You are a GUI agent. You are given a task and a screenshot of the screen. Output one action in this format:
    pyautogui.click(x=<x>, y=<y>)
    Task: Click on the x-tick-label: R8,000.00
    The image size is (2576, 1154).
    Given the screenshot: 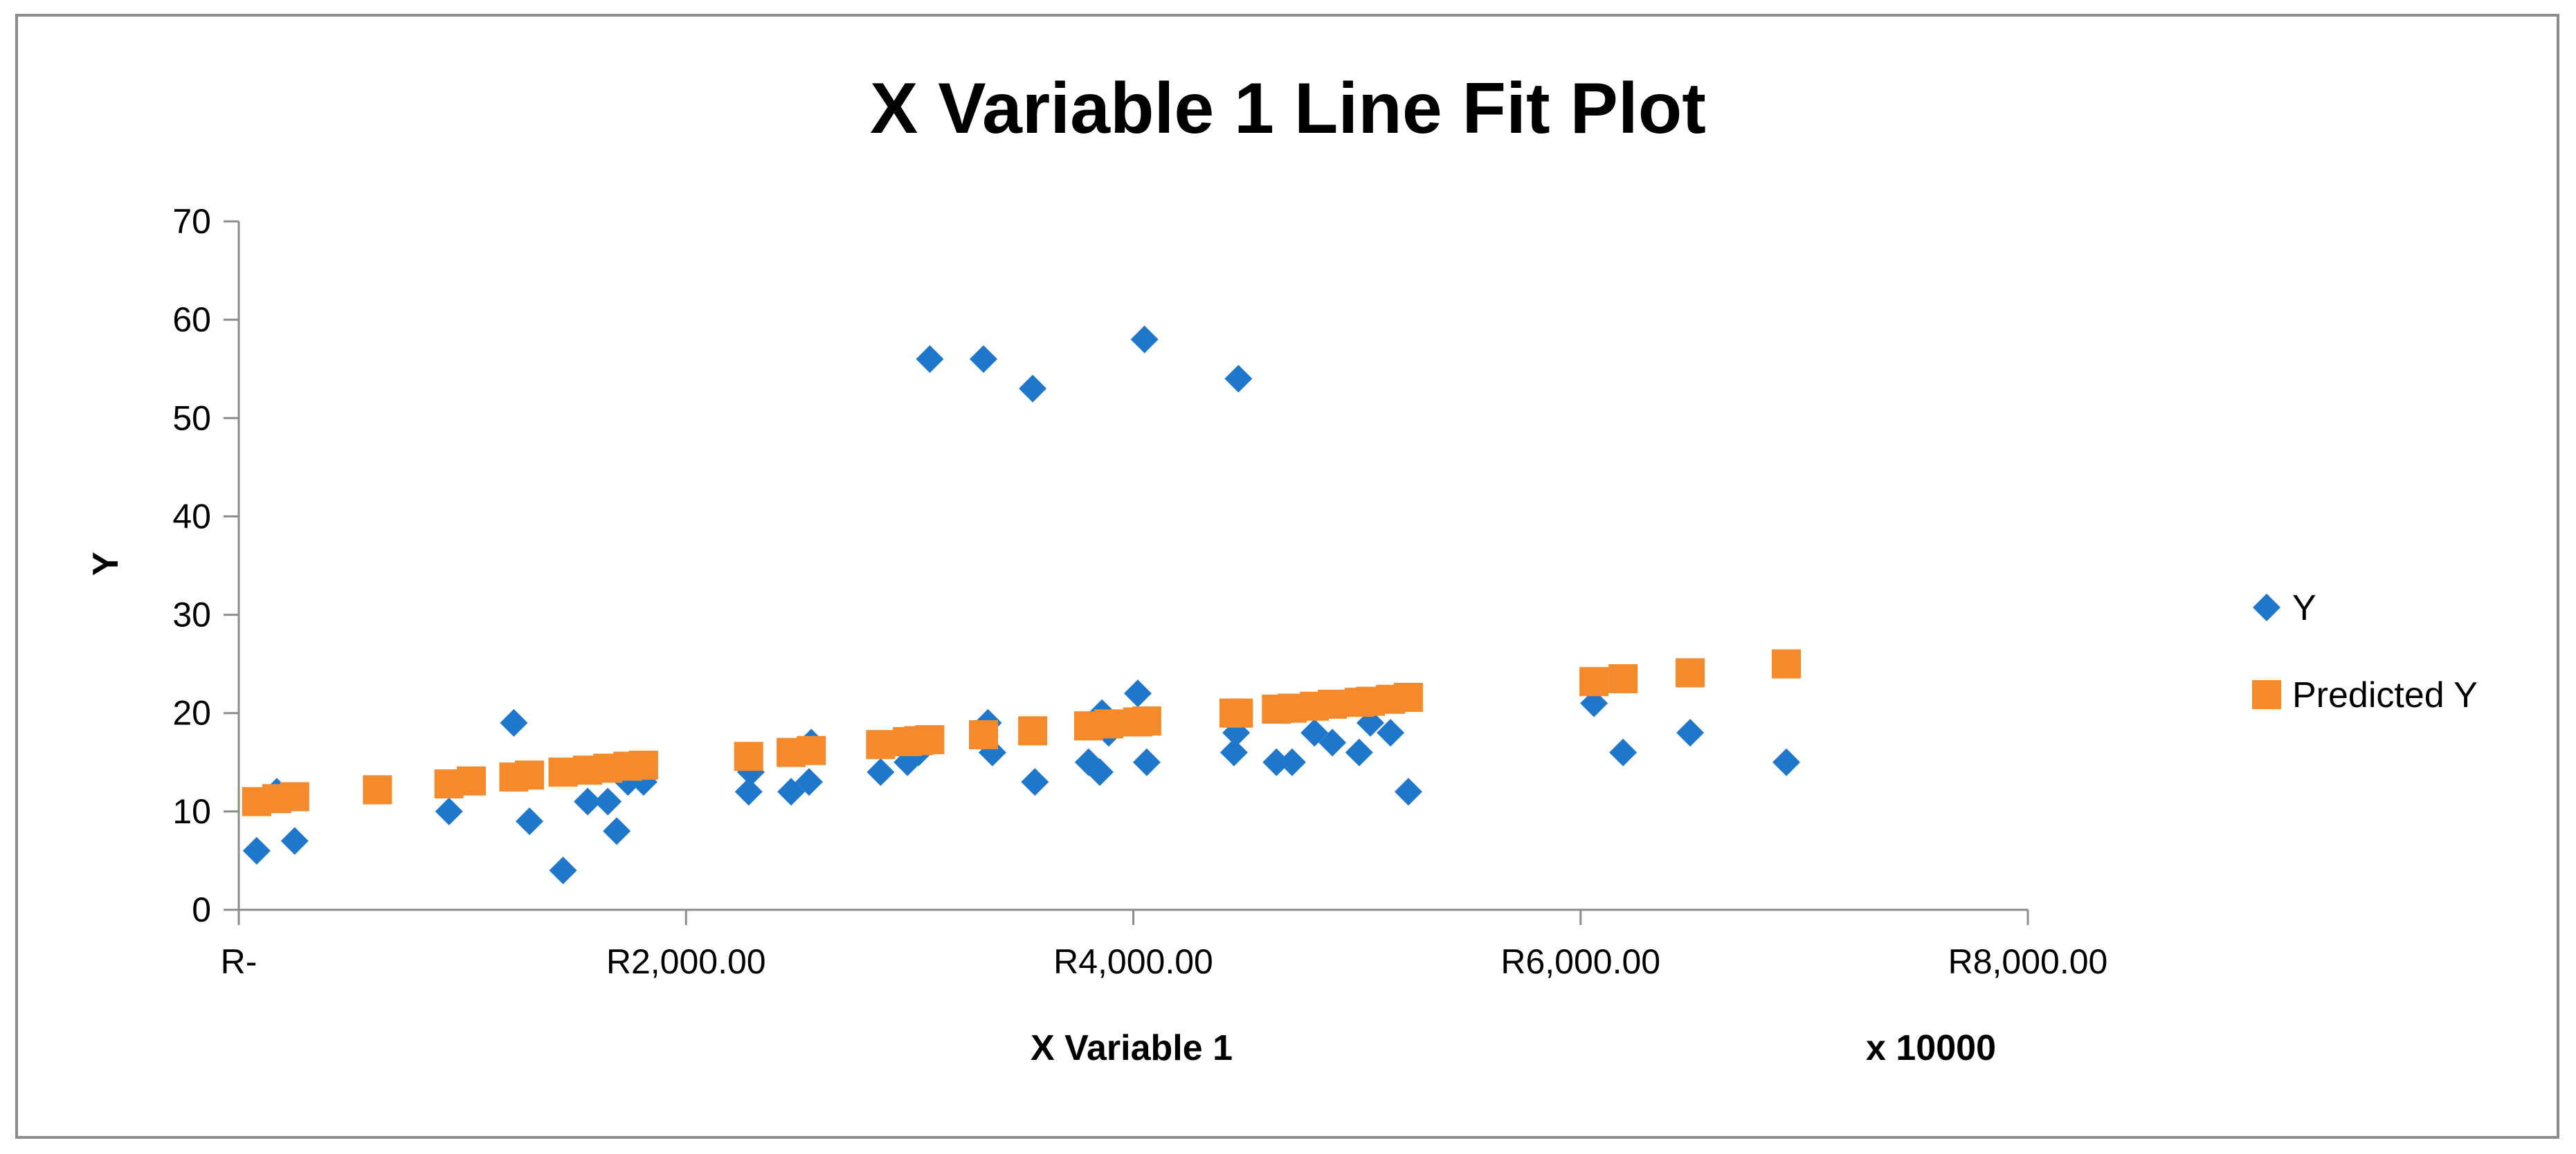 What is the action you would take?
    pyautogui.click(x=2028, y=961)
    